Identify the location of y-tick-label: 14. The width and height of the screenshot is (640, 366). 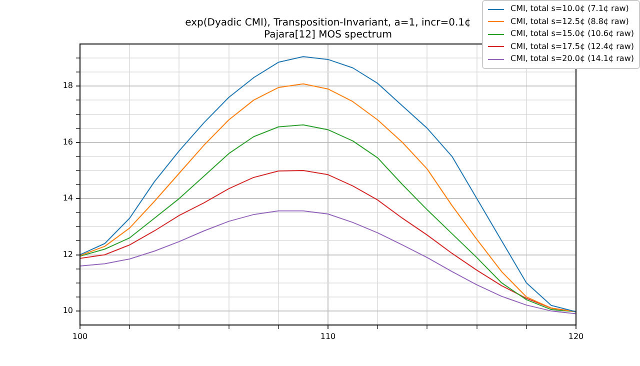
(67, 198).